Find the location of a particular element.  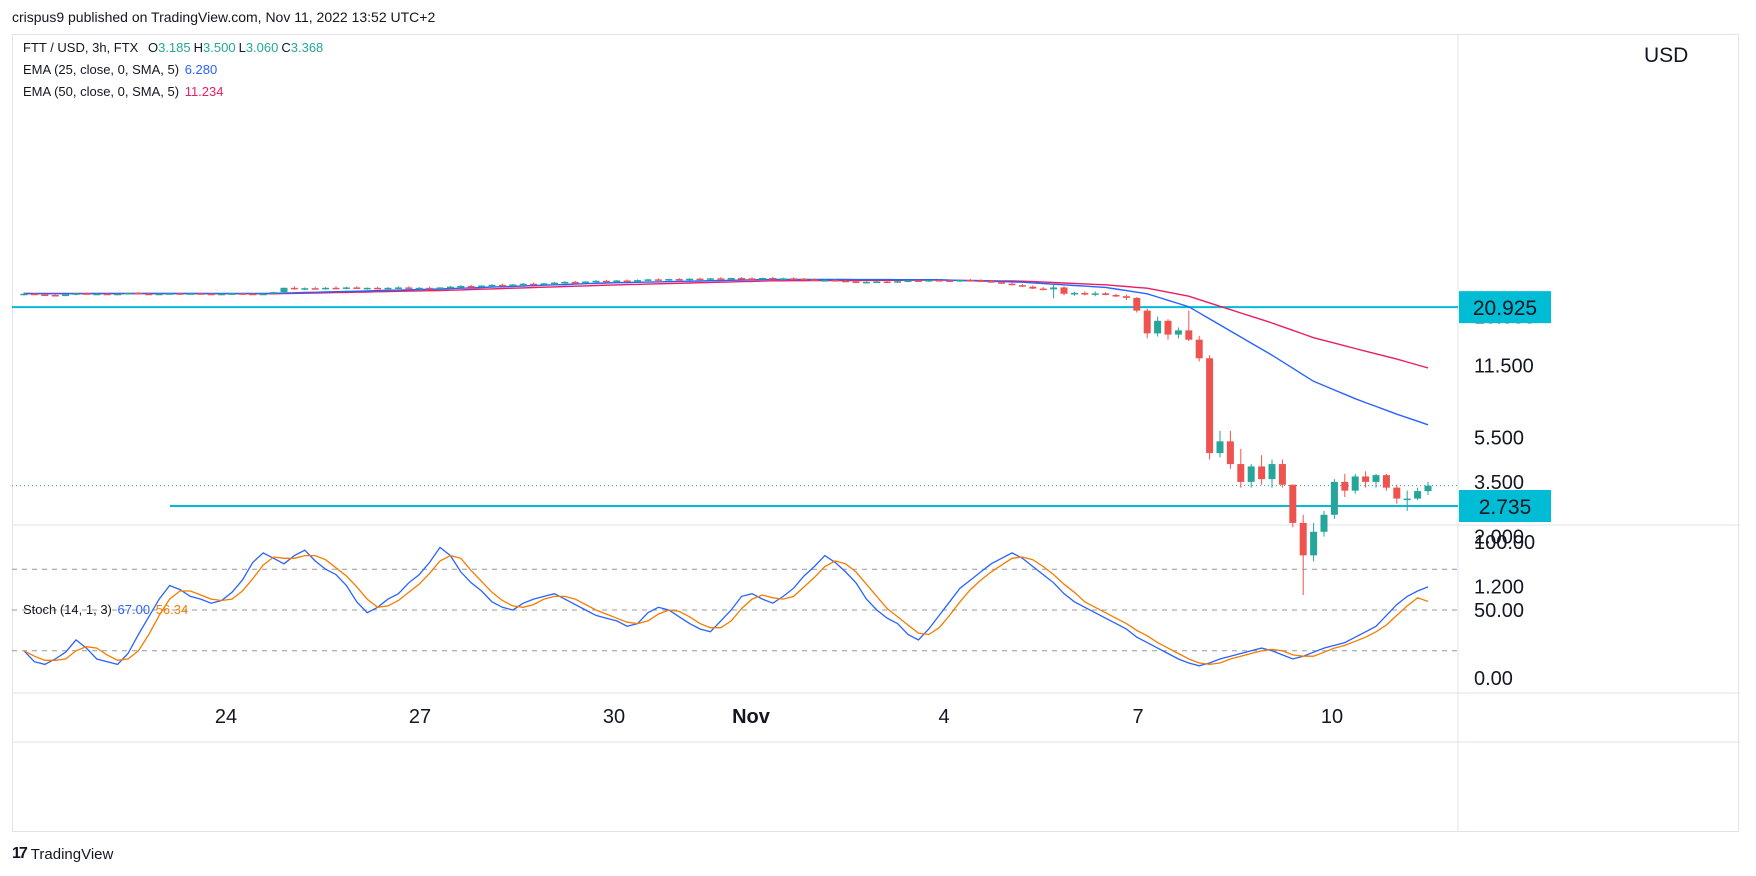

price-tick-label: 5.500 is located at coordinates (1499, 439).